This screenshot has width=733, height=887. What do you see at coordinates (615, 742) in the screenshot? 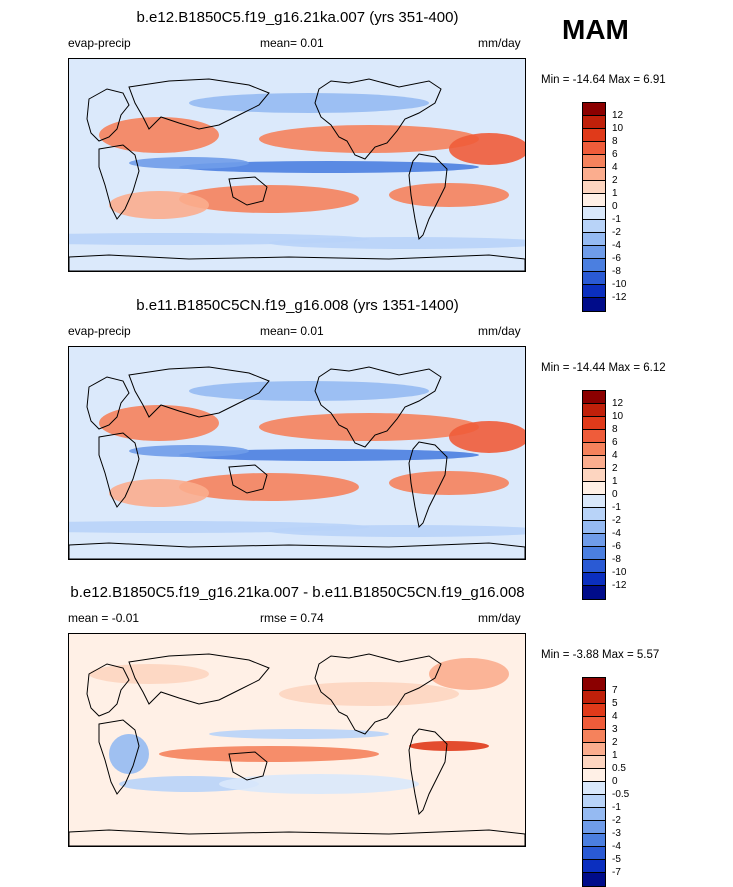
I see `colorbar-tick-label: 2` at bounding box center [615, 742].